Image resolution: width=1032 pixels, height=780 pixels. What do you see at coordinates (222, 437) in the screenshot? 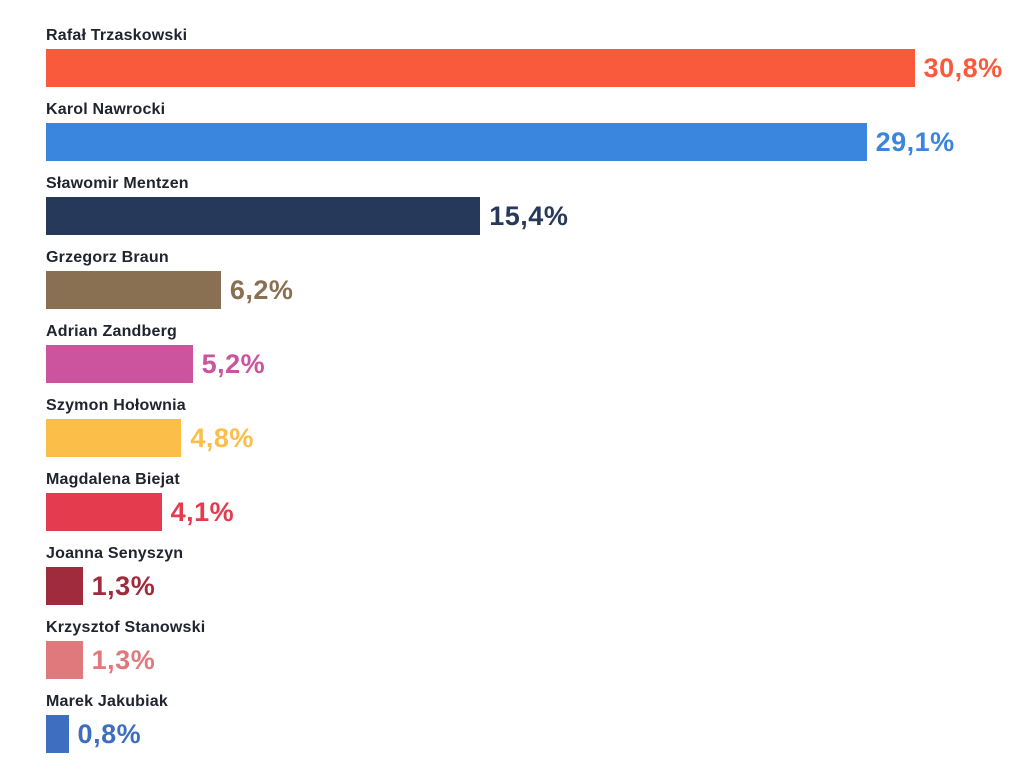
I see `value-label: 4,8%` at bounding box center [222, 437].